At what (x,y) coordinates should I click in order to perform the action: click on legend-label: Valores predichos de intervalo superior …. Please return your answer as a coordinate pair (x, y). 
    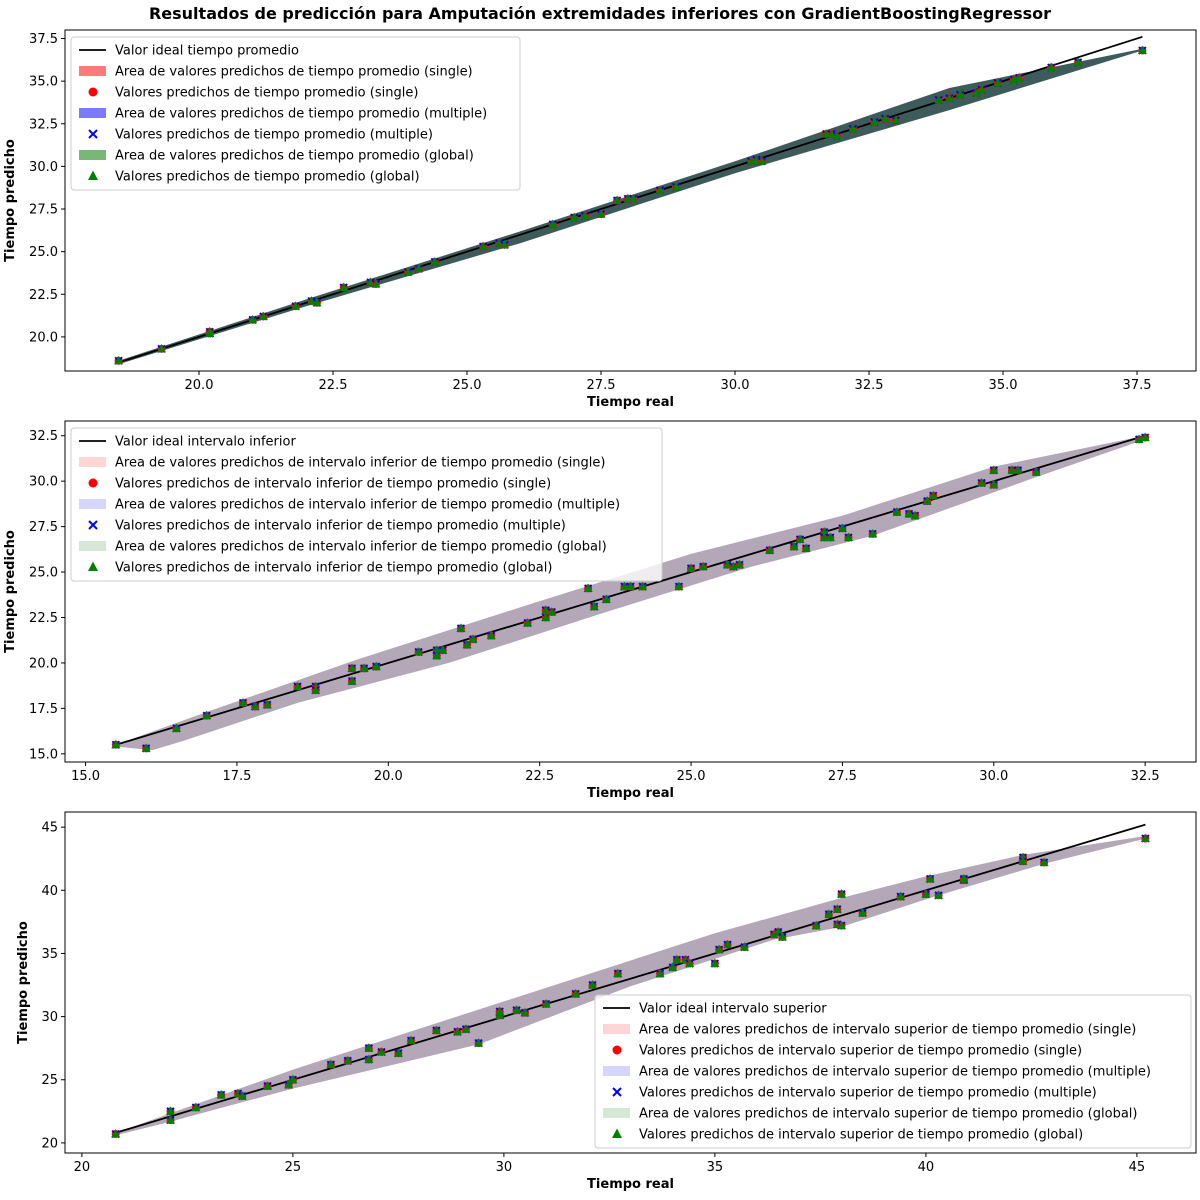
    Looking at the image, I should click on (861, 1135).